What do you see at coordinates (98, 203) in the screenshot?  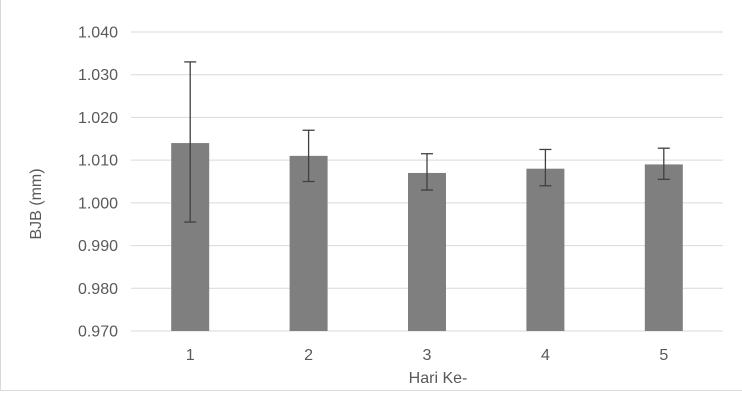 I see `y-tick-label: 1.000` at bounding box center [98, 203].